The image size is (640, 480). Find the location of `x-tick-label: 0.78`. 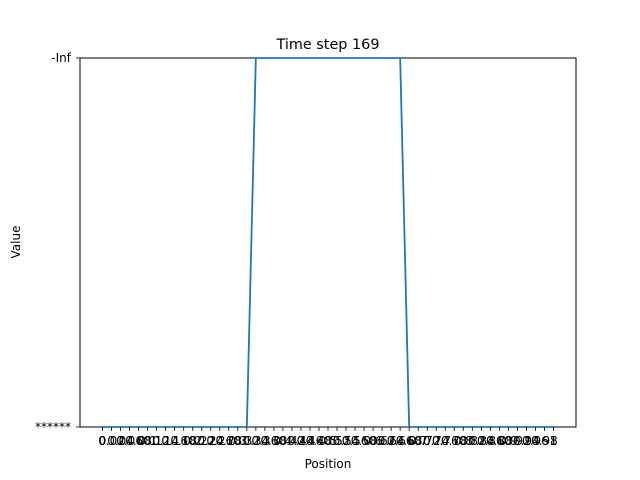

x-tick-label: 0.78 is located at coordinates (454, 441).